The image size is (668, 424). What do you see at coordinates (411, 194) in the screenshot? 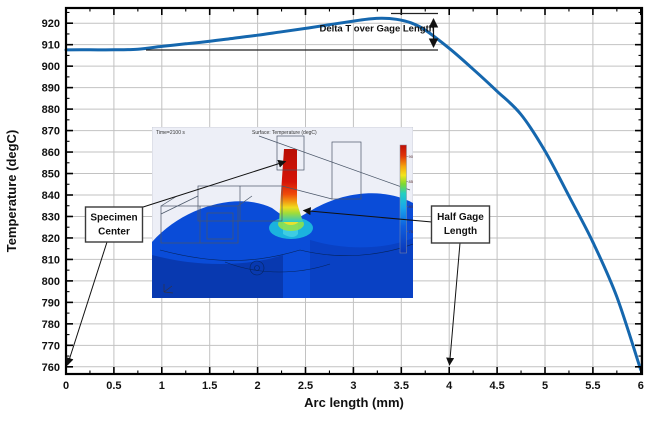
I see `inset-colorbar-tick-labels: 900 850 800 750` at bounding box center [411, 194].